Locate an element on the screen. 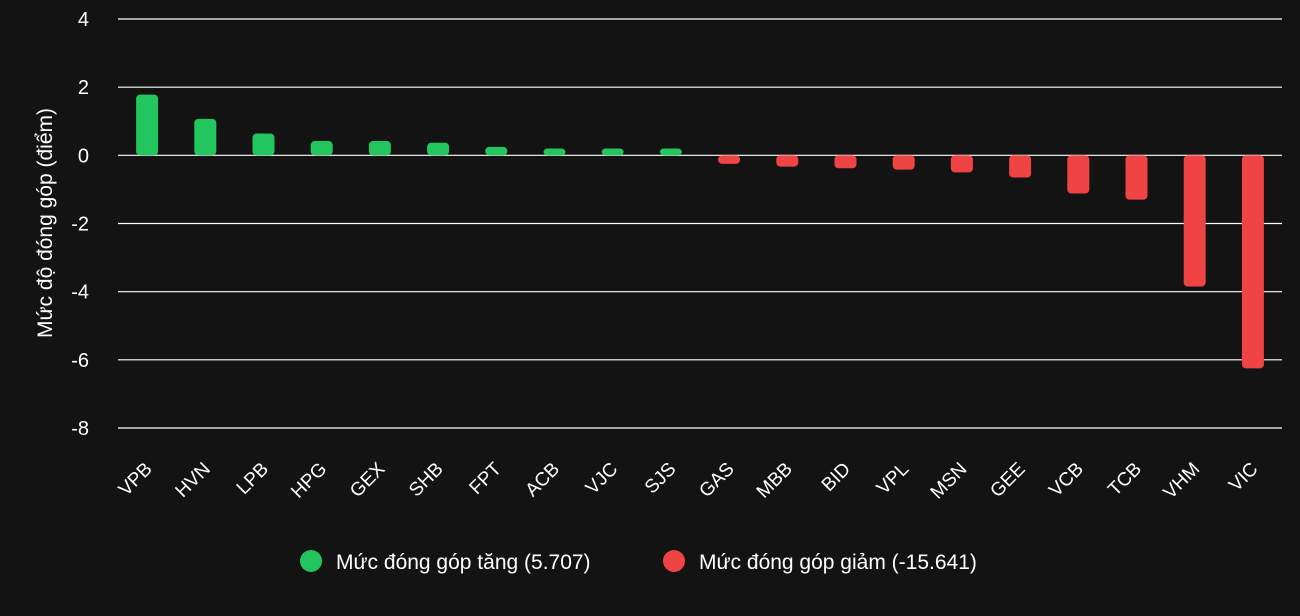 The image size is (1300, 616). x-tick-label: VHM is located at coordinates (1182, 481).